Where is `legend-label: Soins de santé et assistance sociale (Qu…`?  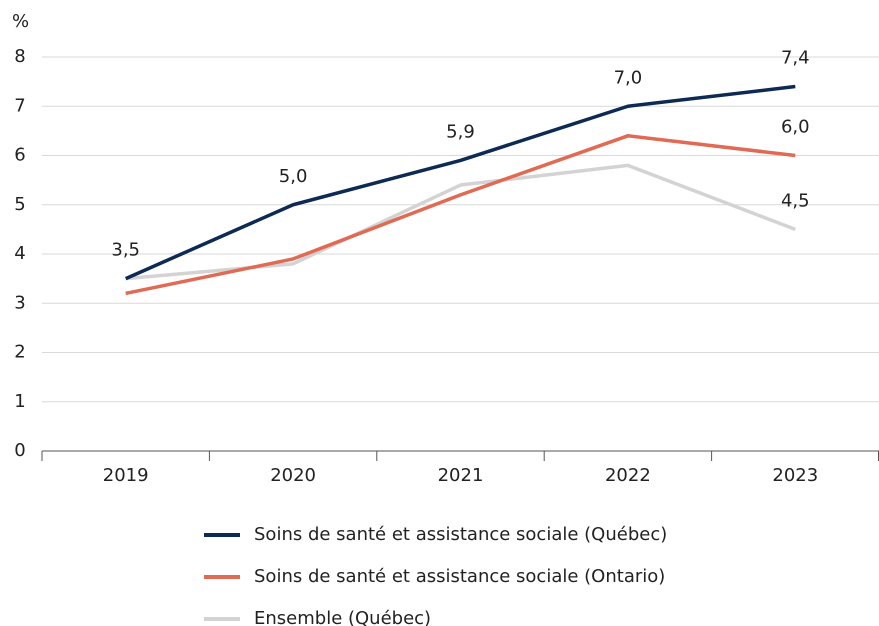 legend-label: Soins de santé et assistance sociale (Qu… is located at coordinates (460, 534).